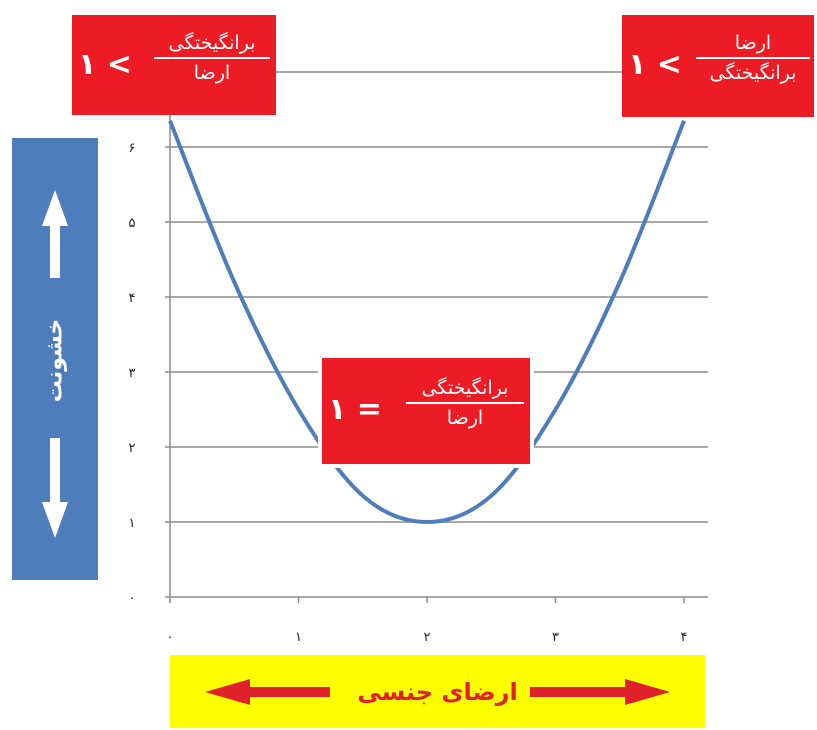  I want to click on y-tick-label: ۳, so click(132, 373).